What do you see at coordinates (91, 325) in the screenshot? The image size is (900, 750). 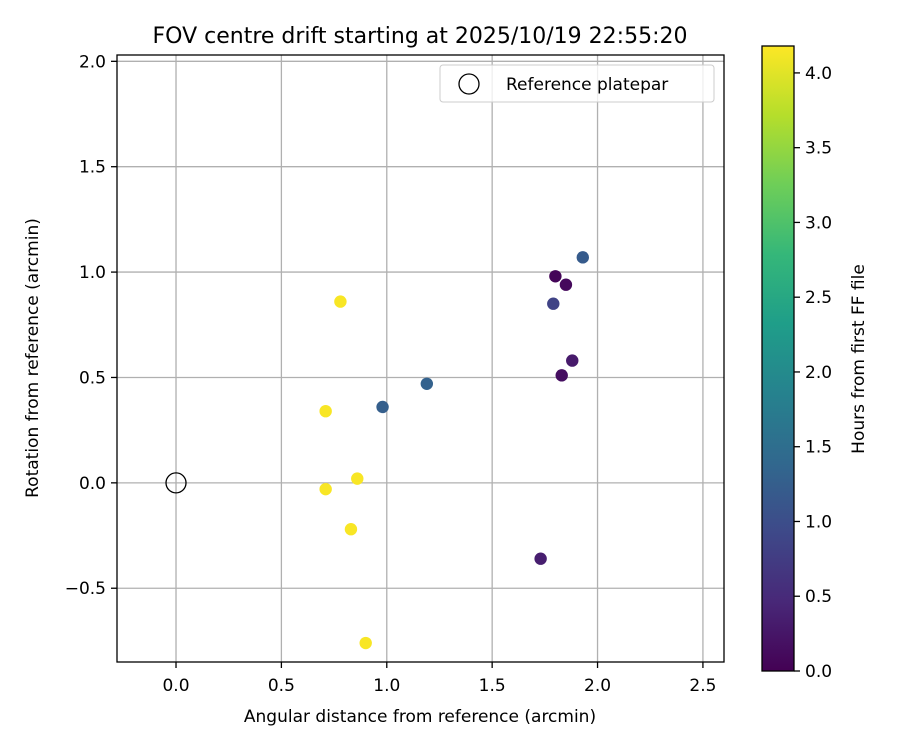 I see `y-axis-ticks: −0.5 0.0 0.5 1.0 1.5 2.0` at bounding box center [91, 325].